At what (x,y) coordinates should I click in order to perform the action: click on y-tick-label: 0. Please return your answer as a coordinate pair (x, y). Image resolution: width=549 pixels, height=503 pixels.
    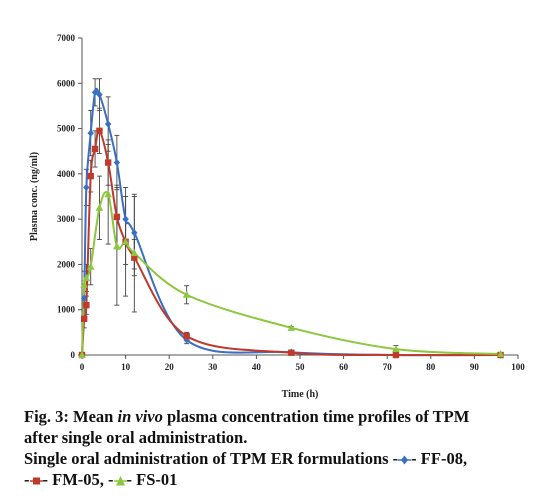
    Looking at the image, I should click on (73, 355).